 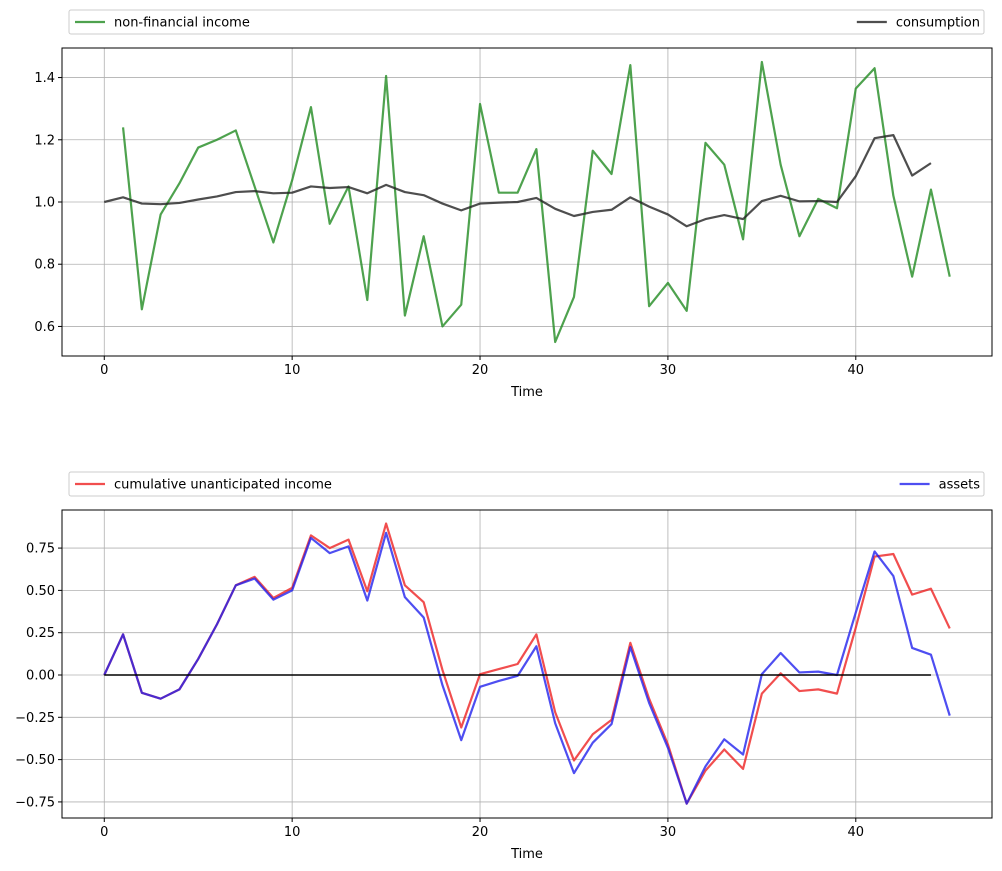 What do you see at coordinates (40, 549) in the screenshot?
I see `y-tick-label-6: 0.75` at bounding box center [40, 549].